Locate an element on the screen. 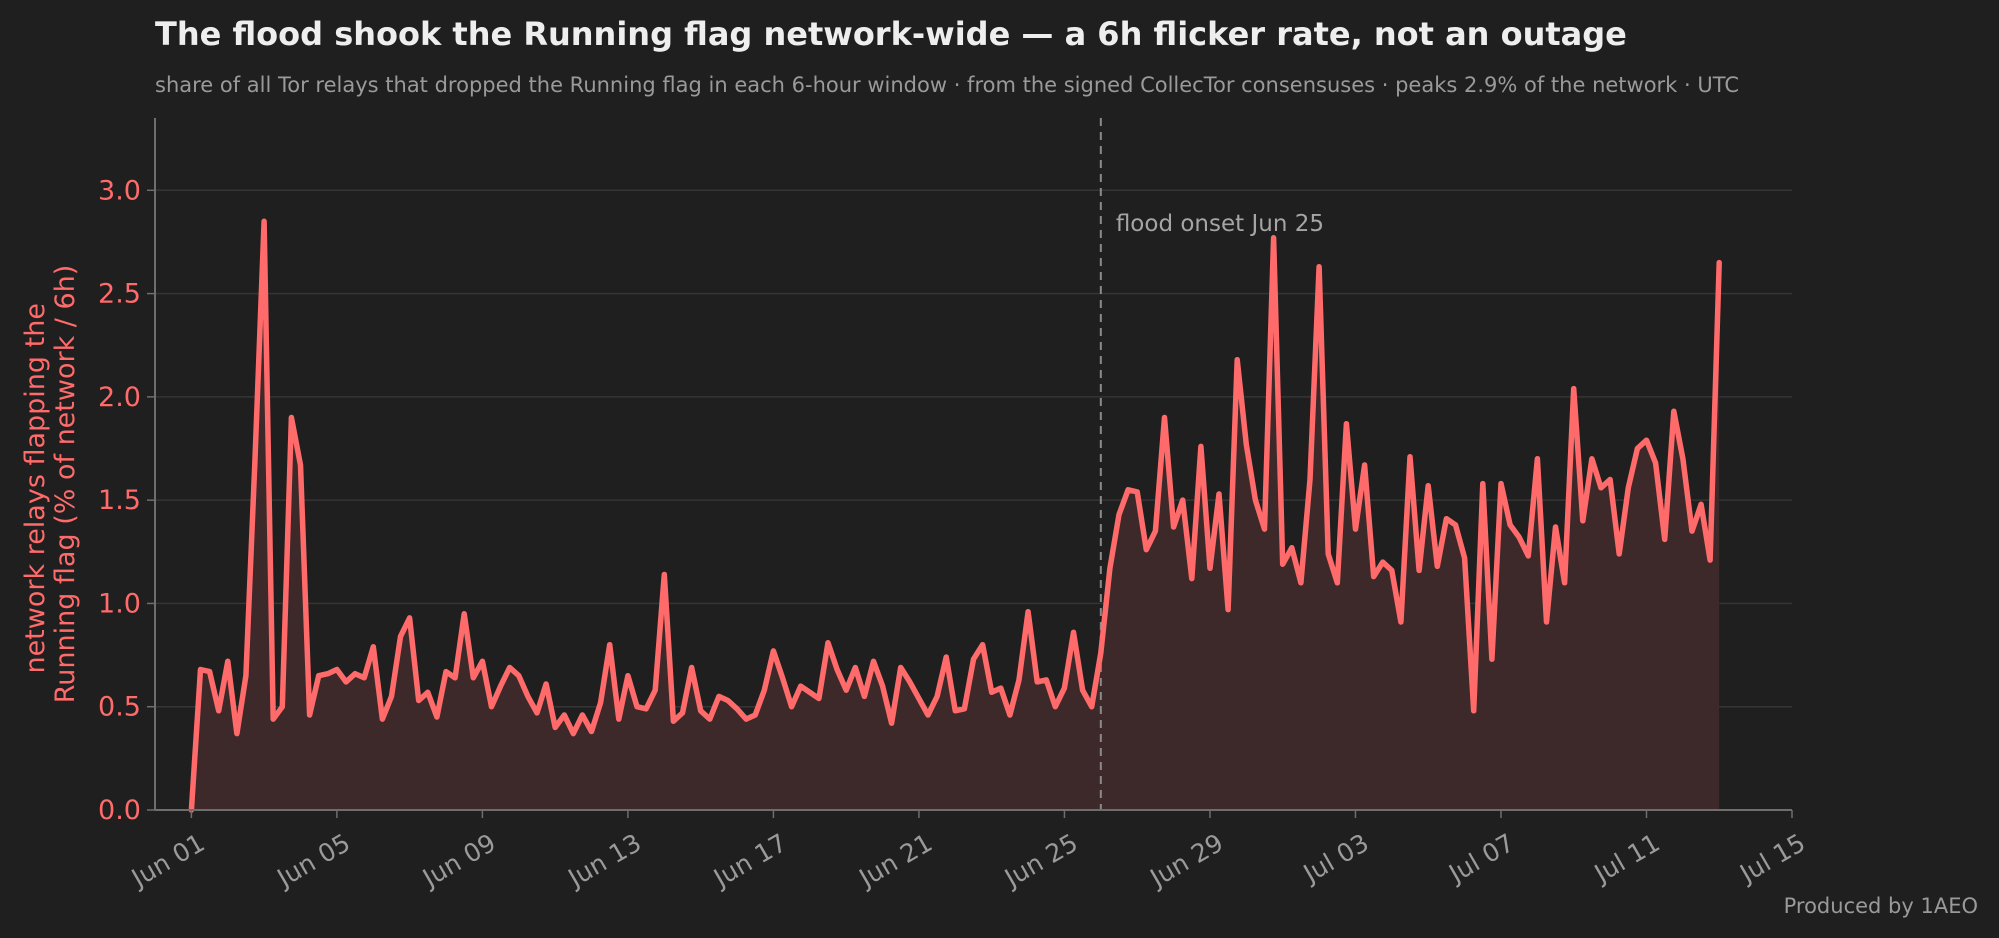  y-tick-label: 1.5 is located at coordinates (119, 500).